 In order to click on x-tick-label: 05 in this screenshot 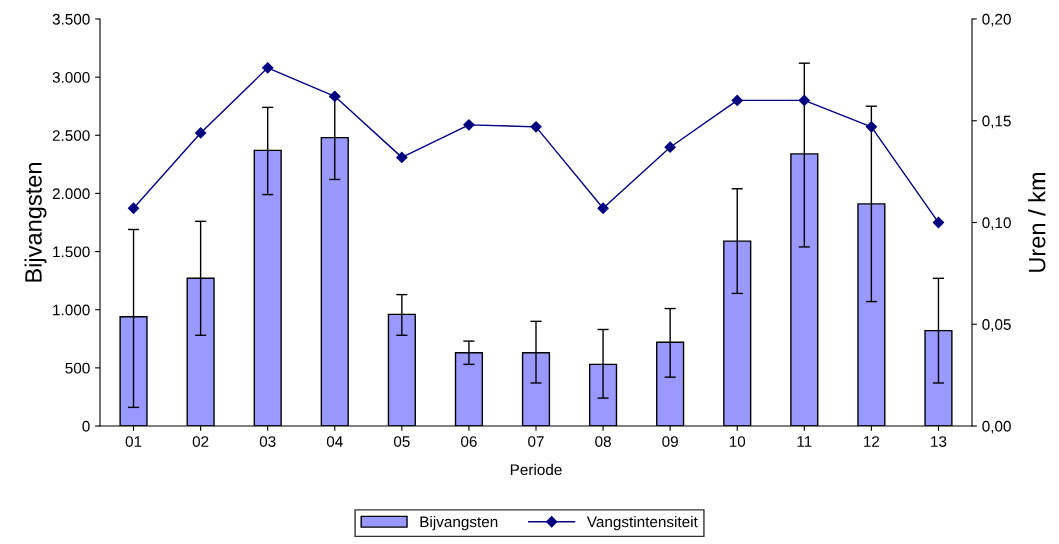, I will do `click(401, 441)`.